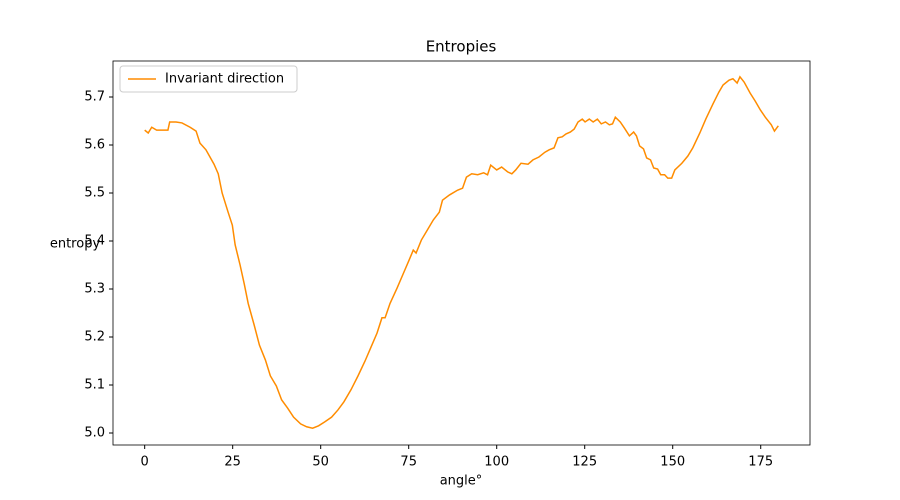 Image resolution: width=900 pixels, height=500 pixels. I want to click on y-axis-label: entropy, so click(75, 244).